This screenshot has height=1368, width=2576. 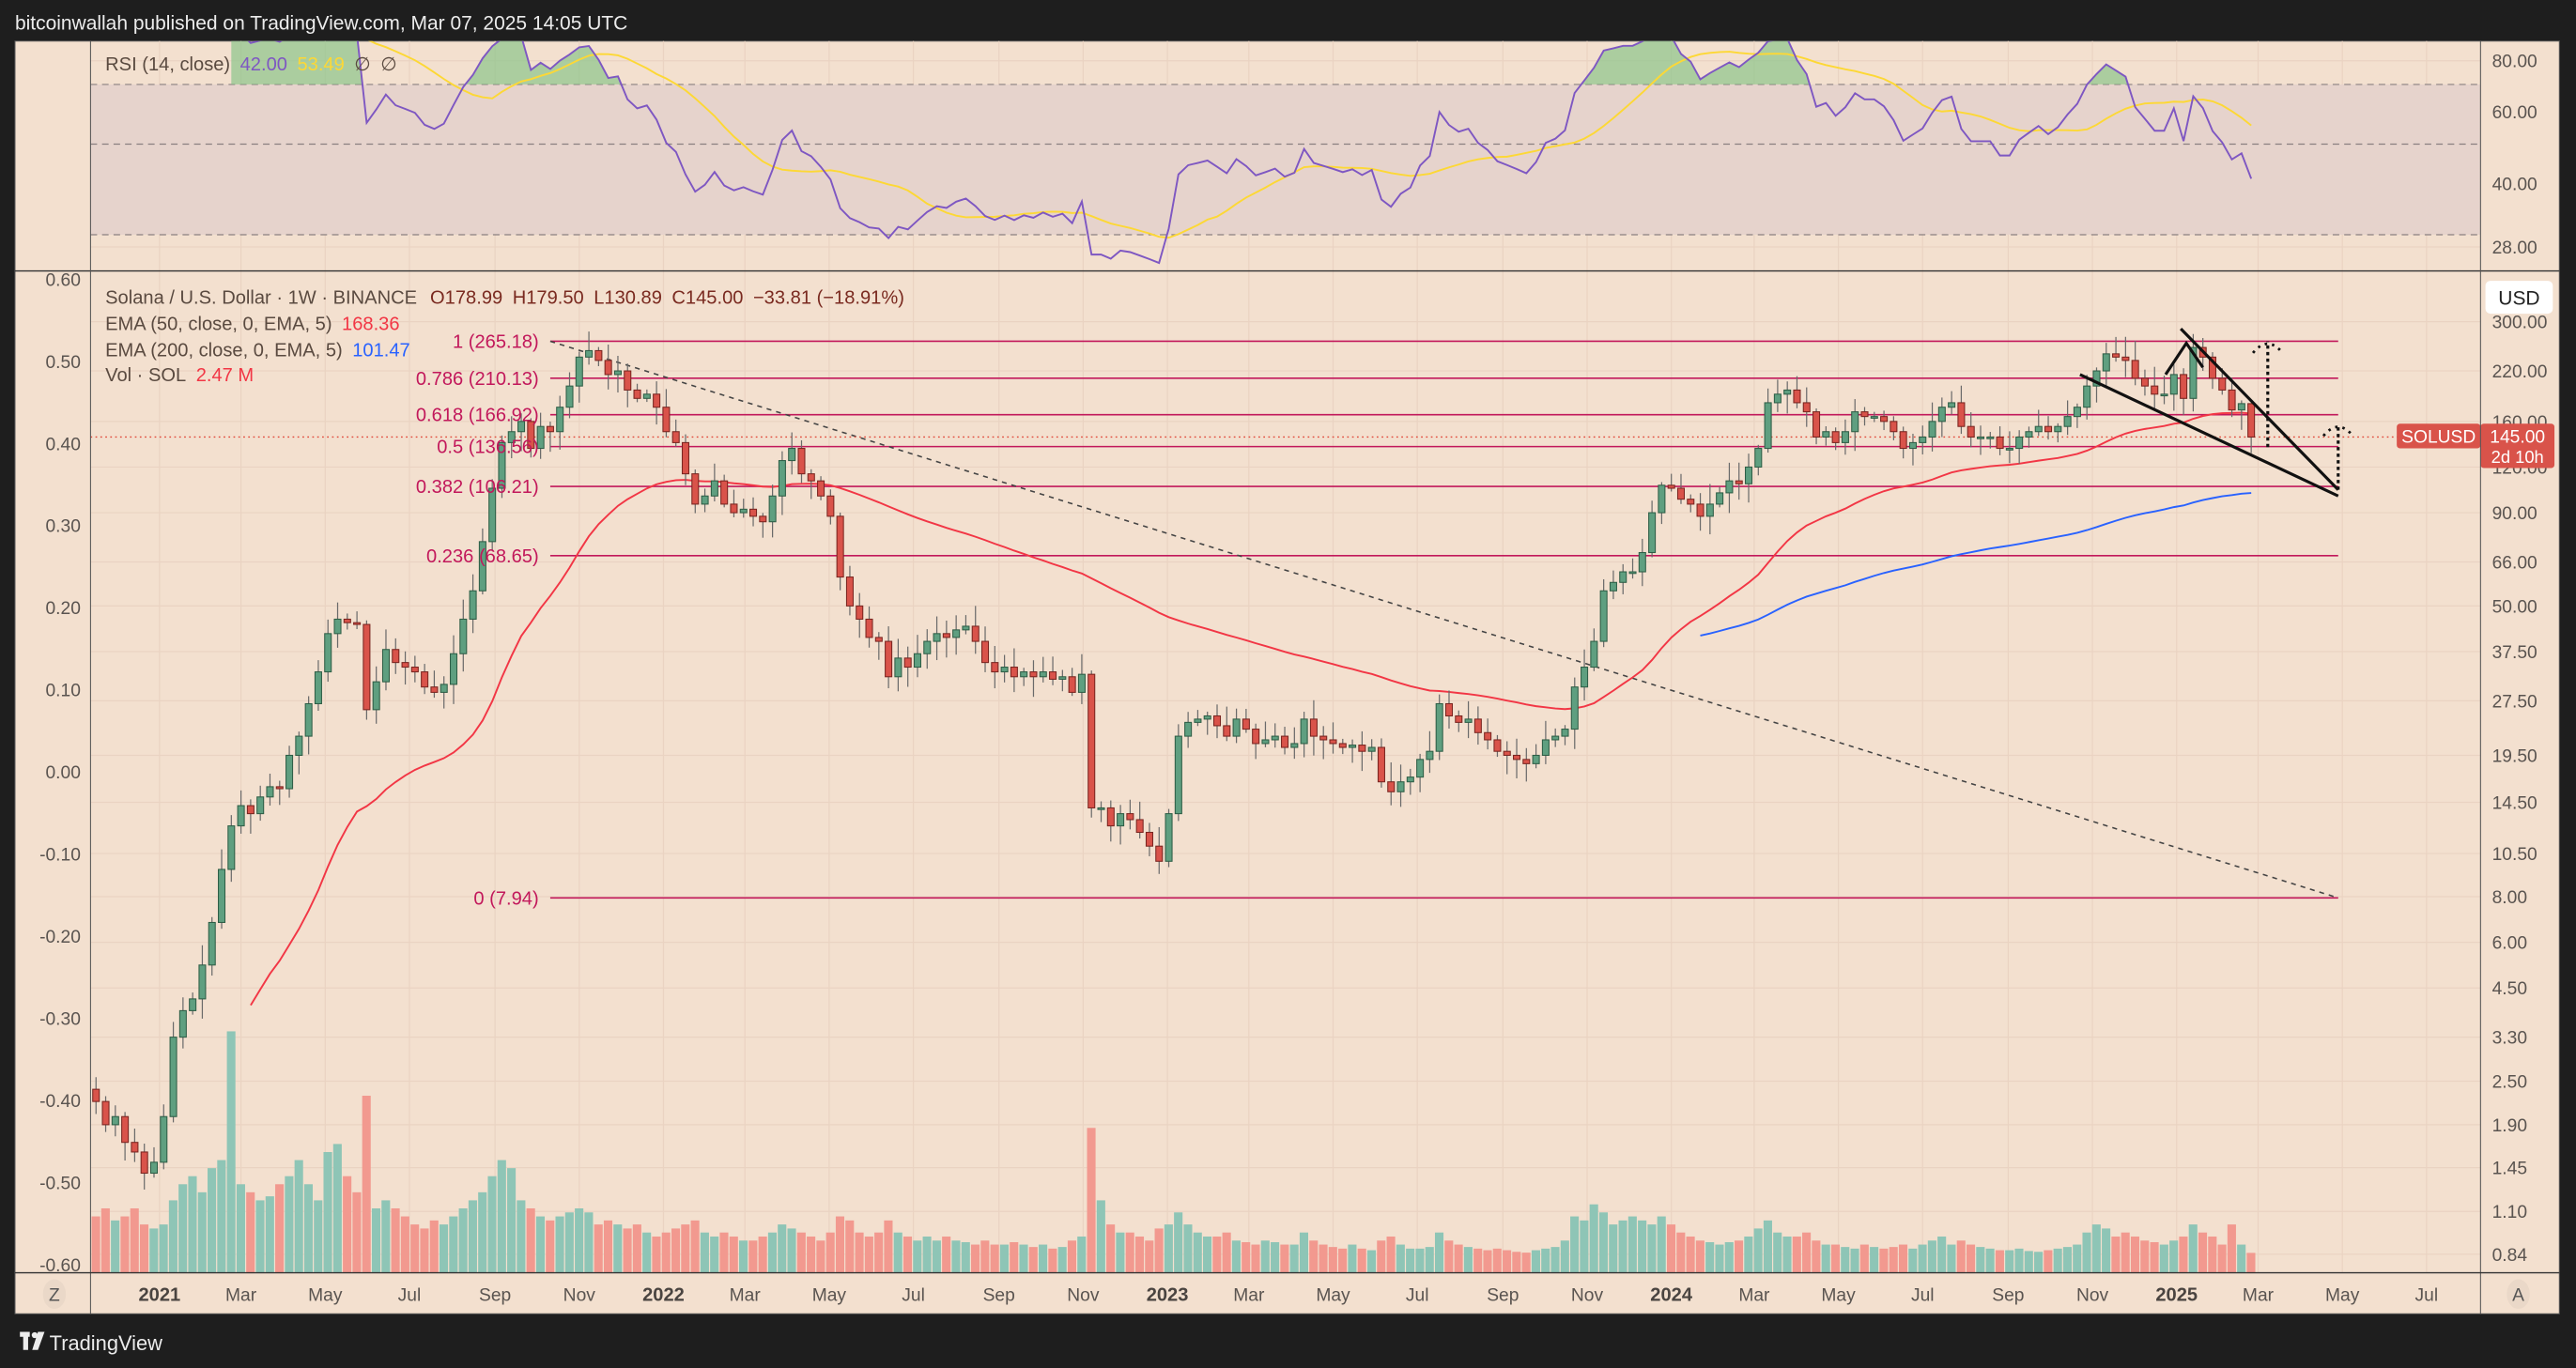 I want to click on log-scale-left-button: Z, so click(x=54, y=1294).